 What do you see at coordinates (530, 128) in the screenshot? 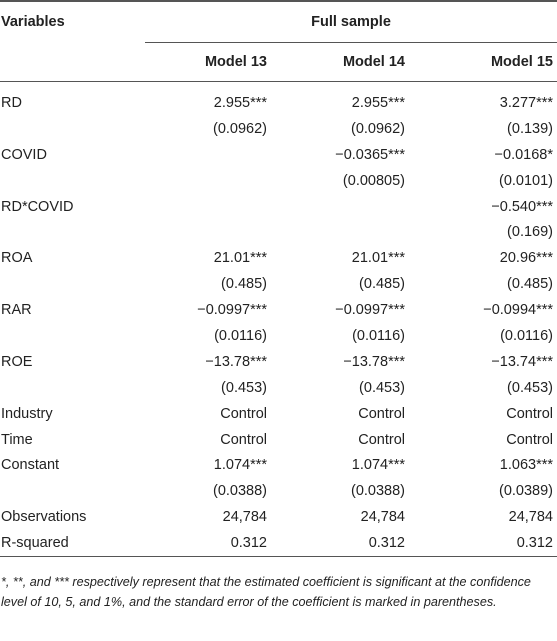
I see `model-15-value: (0.139)` at bounding box center [530, 128].